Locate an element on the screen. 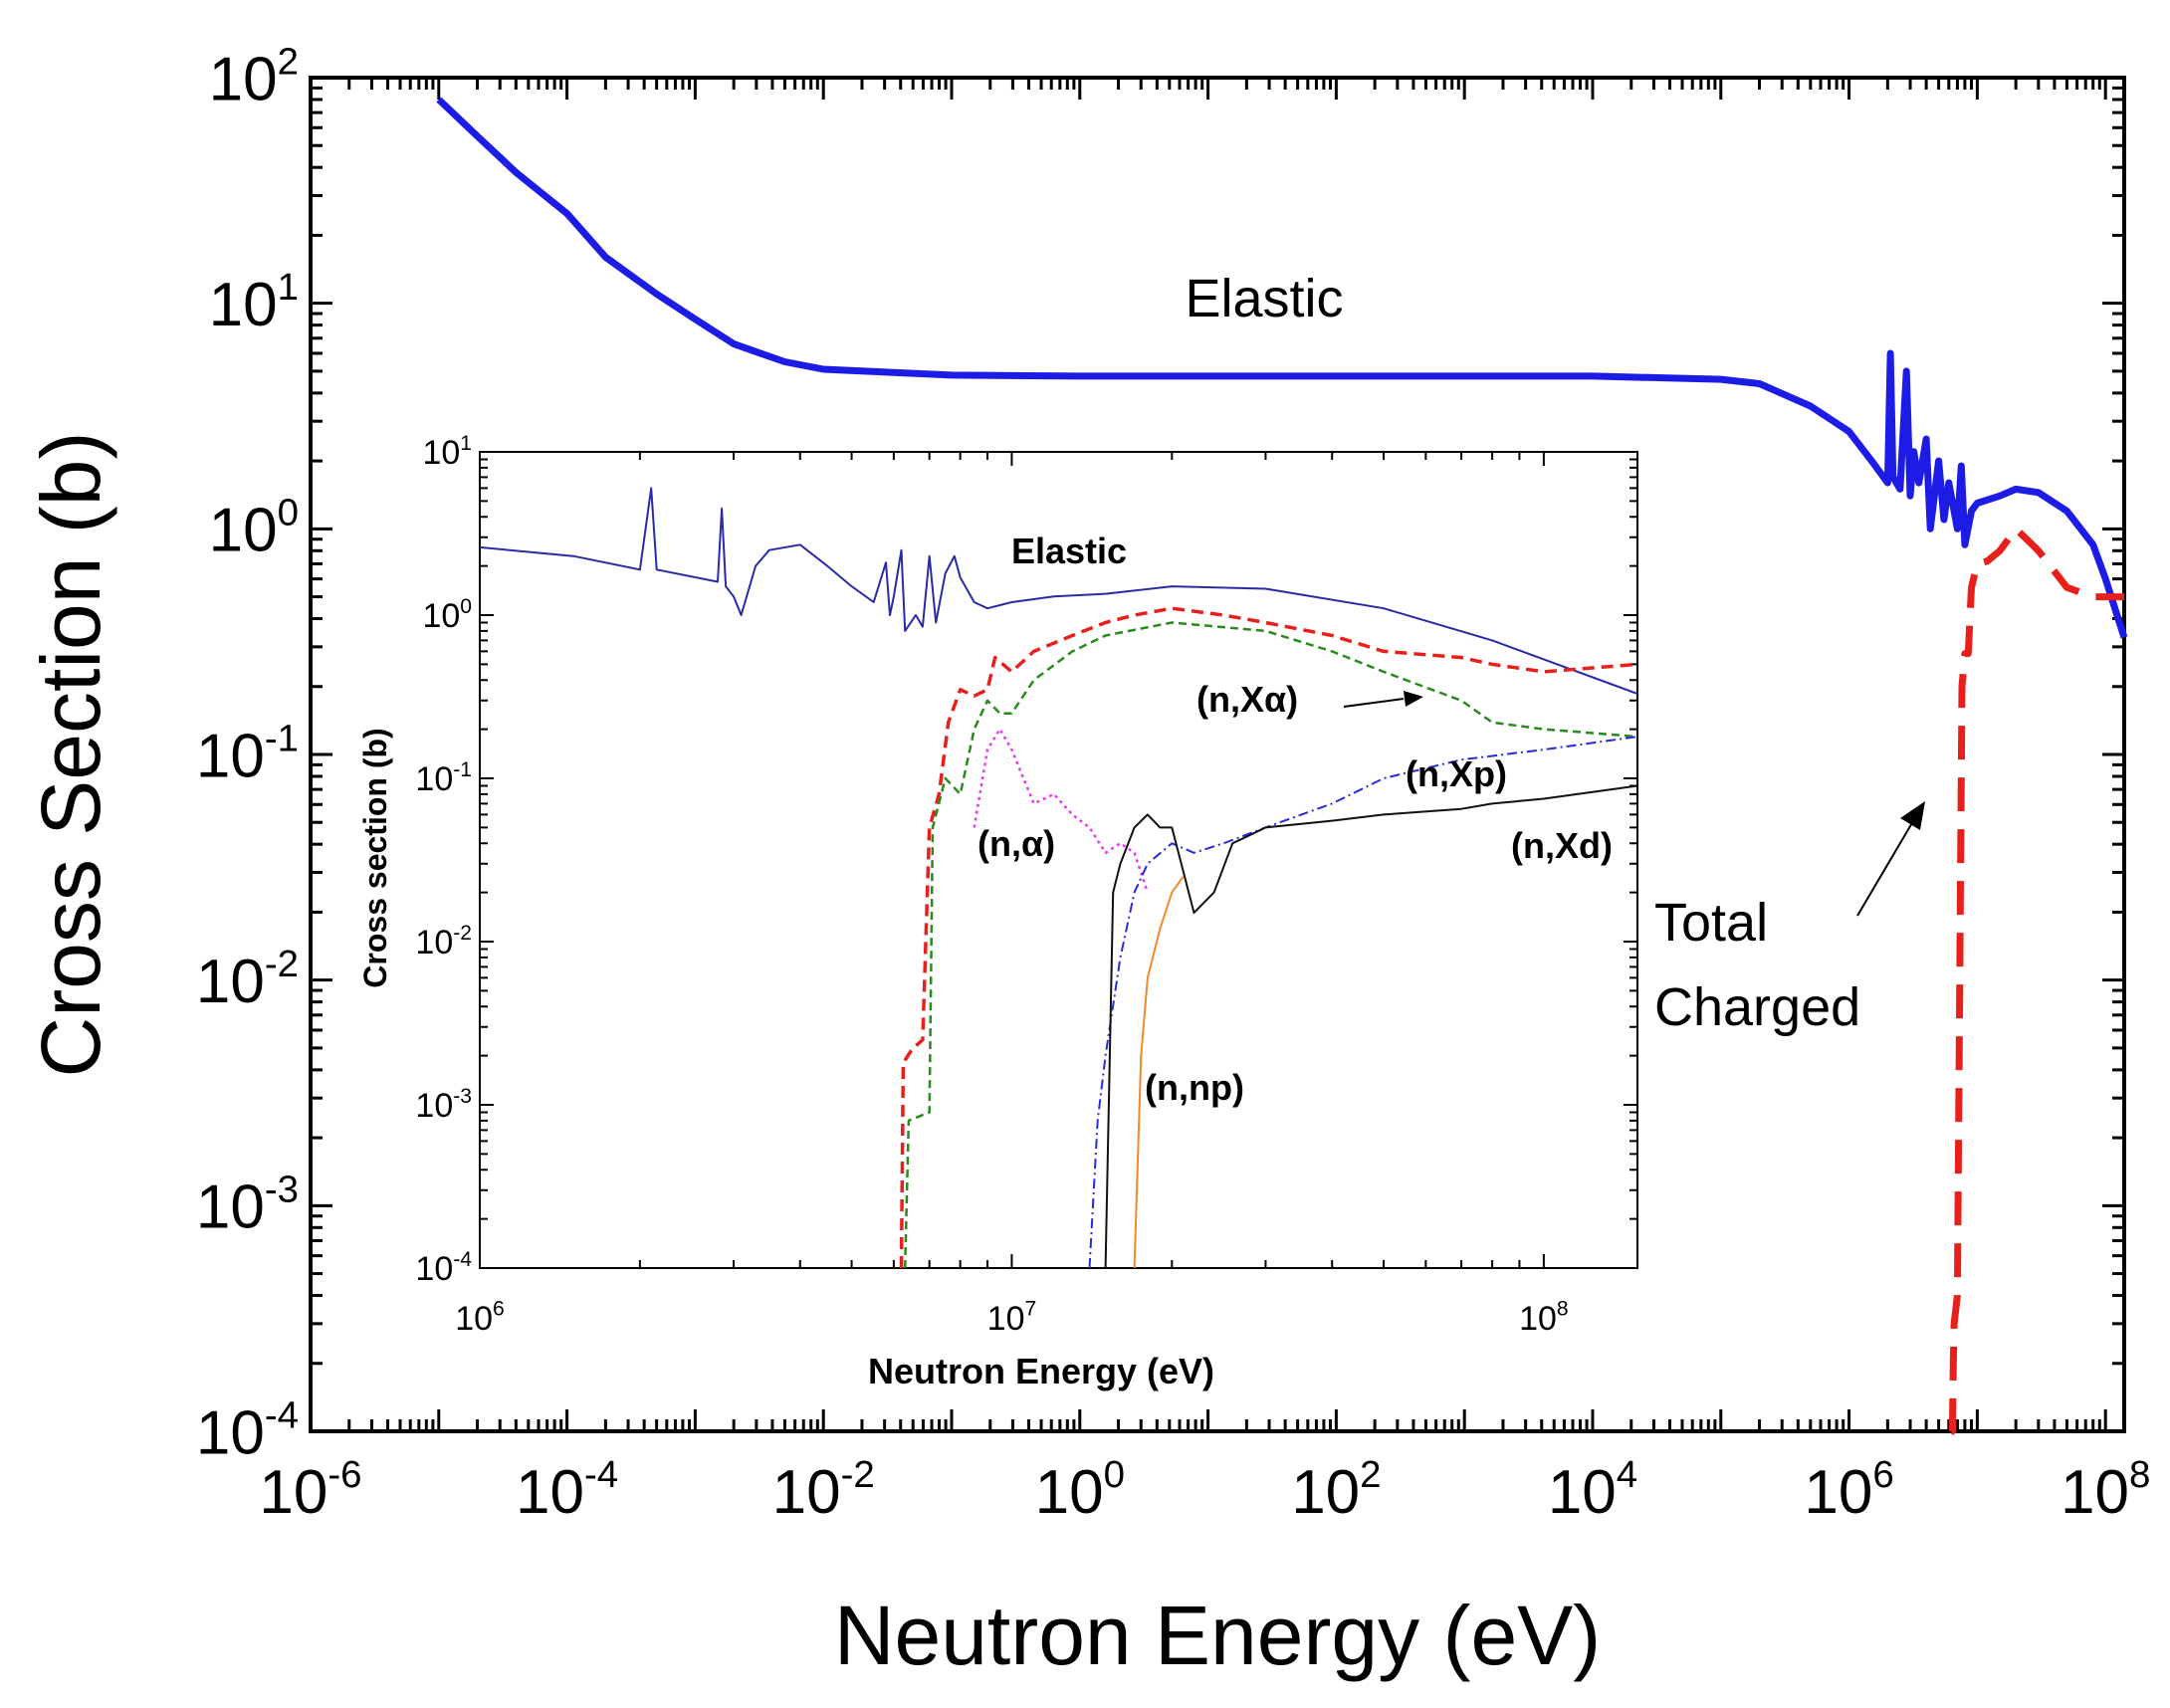 This screenshot has width=2170, height=1708. x-tick-label: 10² is located at coordinates (1336, 1490).